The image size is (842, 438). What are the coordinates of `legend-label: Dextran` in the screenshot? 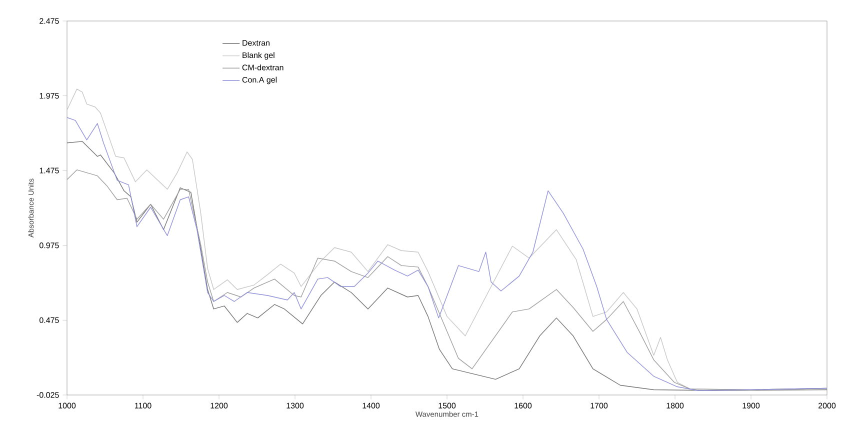 It's located at (256, 43).